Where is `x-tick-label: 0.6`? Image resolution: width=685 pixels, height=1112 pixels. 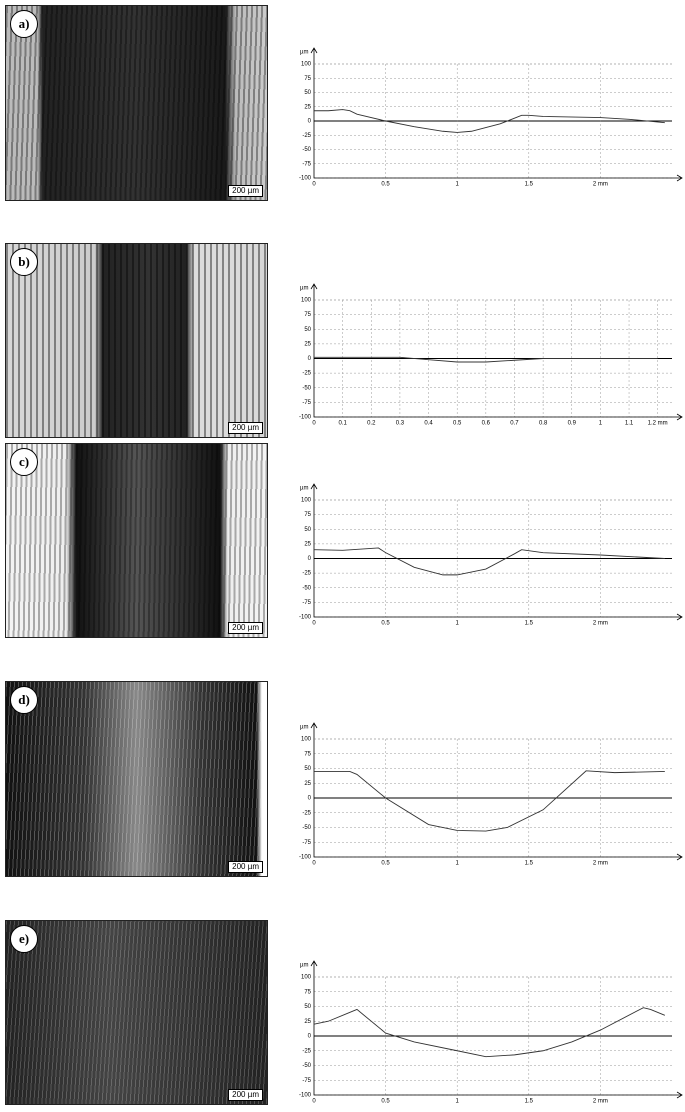 x-tick-label: 0.6 is located at coordinates (486, 424).